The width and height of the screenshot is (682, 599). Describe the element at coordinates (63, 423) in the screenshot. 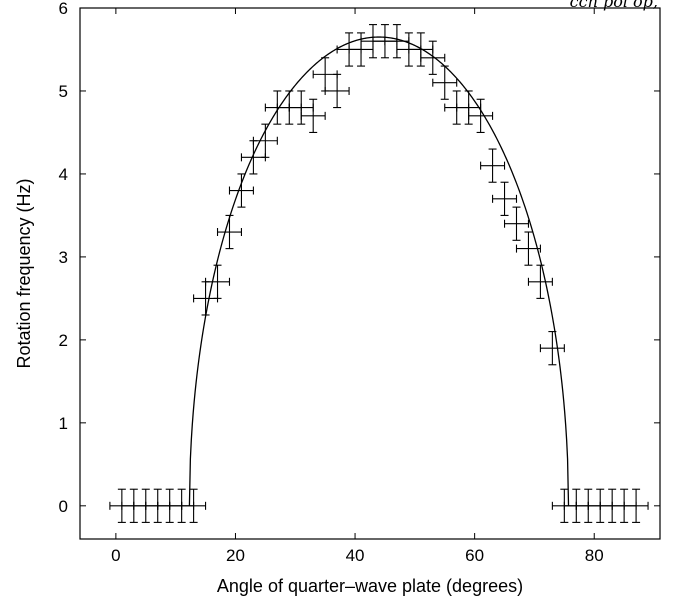

I see `y-tick-label: 1` at that location.